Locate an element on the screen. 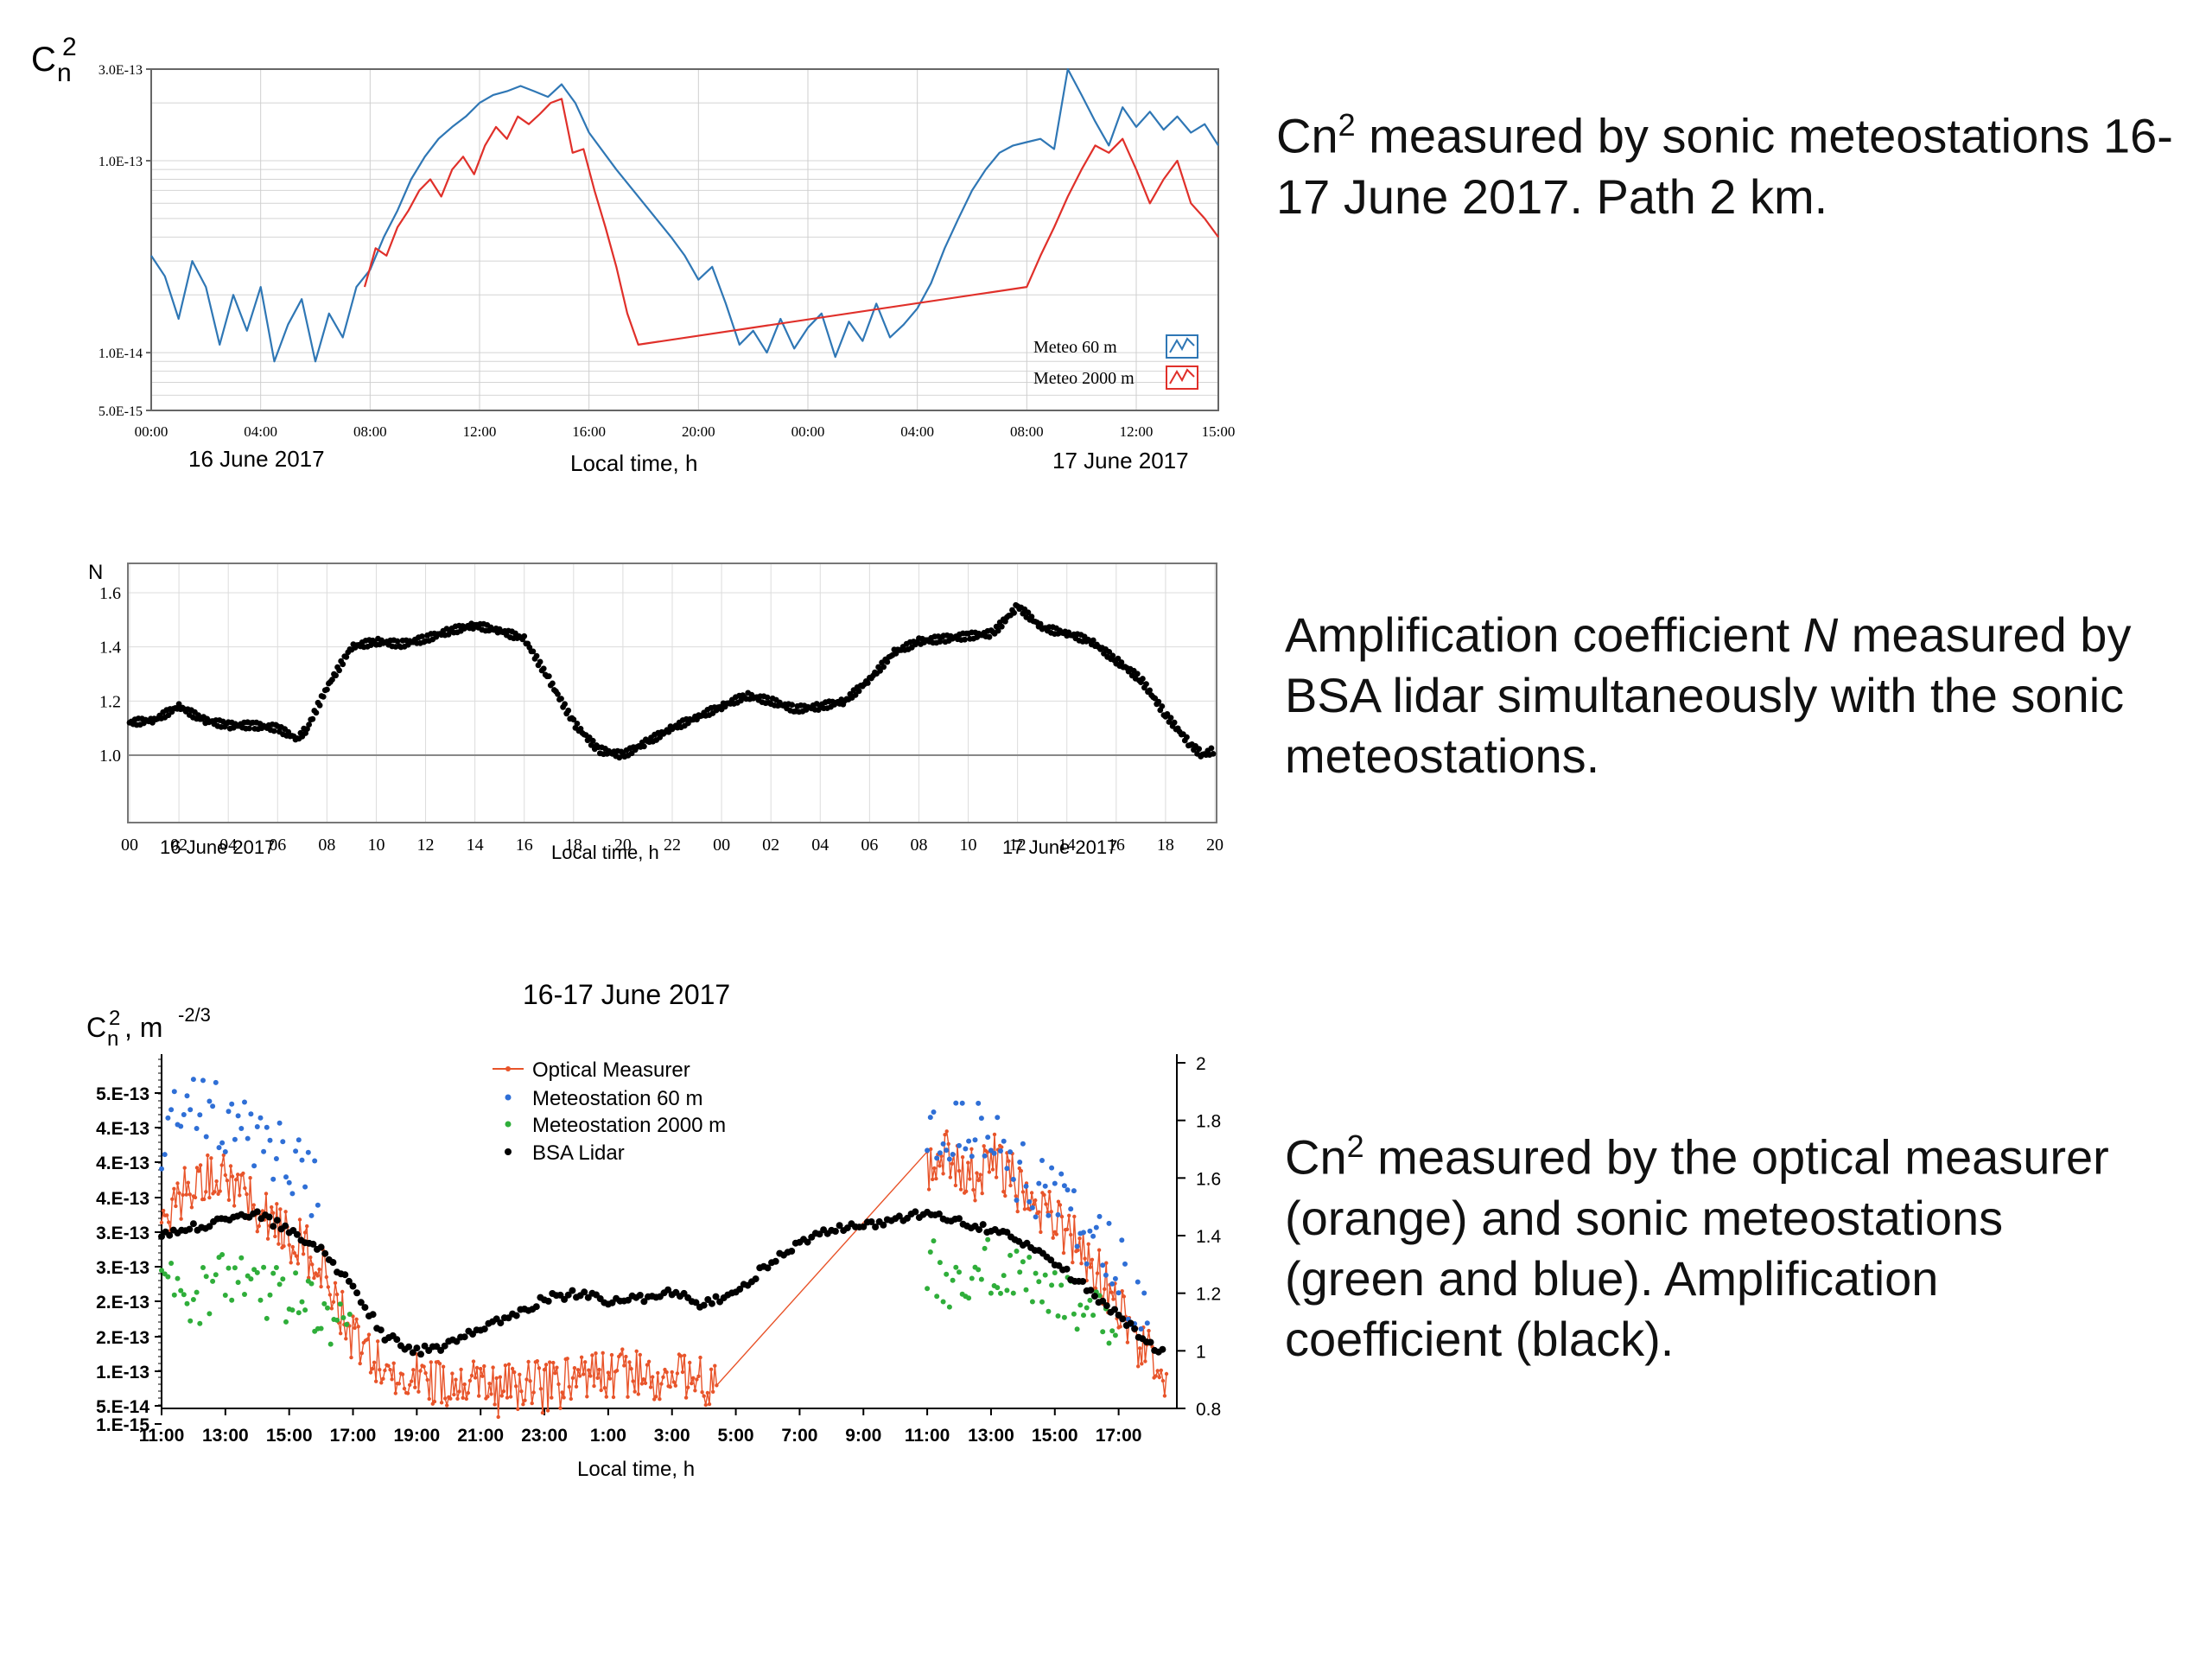  chart1-xtick-label: 12:00 is located at coordinates (1137, 431).